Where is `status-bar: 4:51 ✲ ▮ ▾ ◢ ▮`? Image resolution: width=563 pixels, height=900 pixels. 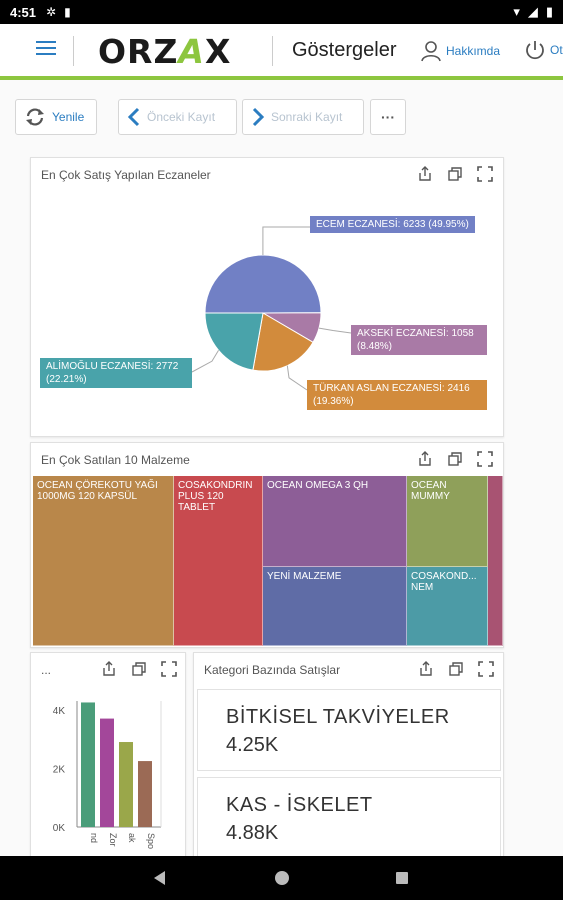 status-bar: 4:51 ✲ ▮ ▾ ◢ ▮ is located at coordinates (281, 12).